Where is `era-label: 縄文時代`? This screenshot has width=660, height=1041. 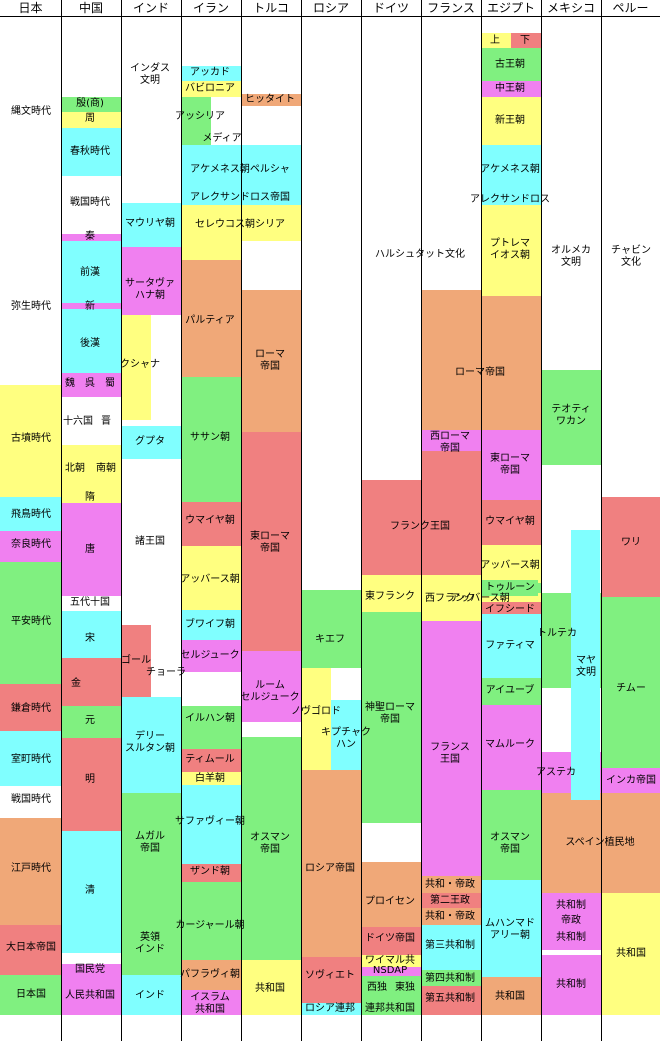
era-label: 縄文時代 is located at coordinates (31, 111).